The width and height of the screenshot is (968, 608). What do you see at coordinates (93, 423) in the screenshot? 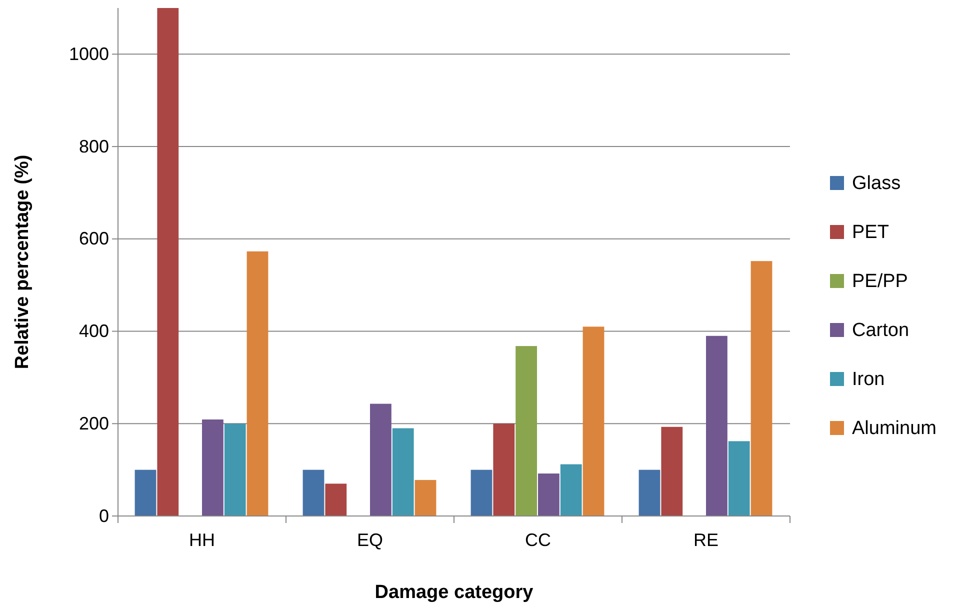
I see `y-tick-label: 200` at bounding box center [93, 423].